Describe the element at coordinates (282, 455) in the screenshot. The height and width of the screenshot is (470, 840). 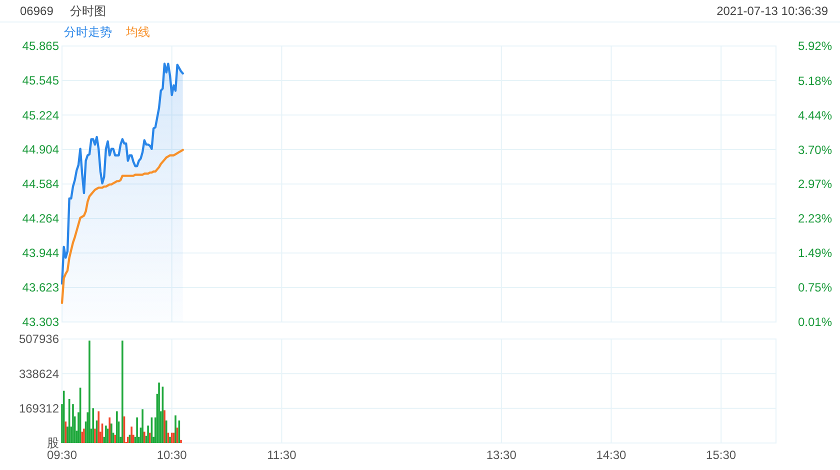
I see `x-tick-label: 11:30` at that location.